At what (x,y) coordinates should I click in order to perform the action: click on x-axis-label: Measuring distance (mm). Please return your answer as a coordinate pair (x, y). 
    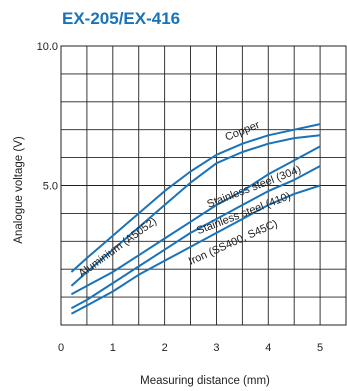
    Looking at the image, I should click on (205, 381).